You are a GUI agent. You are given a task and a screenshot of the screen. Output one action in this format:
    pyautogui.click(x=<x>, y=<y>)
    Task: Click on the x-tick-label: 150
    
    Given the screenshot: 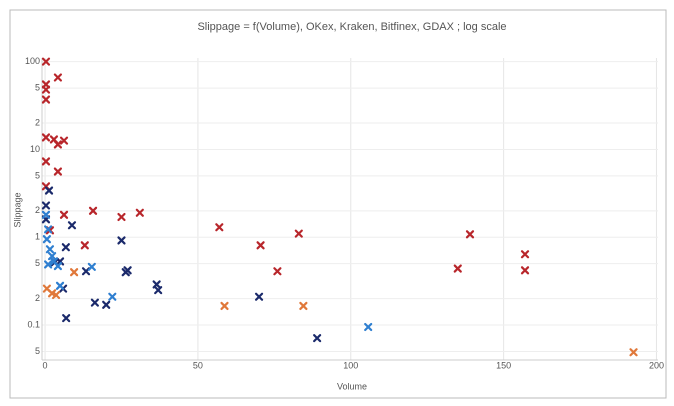 What is the action you would take?
    pyautogui.click(x=503, y=365)
    